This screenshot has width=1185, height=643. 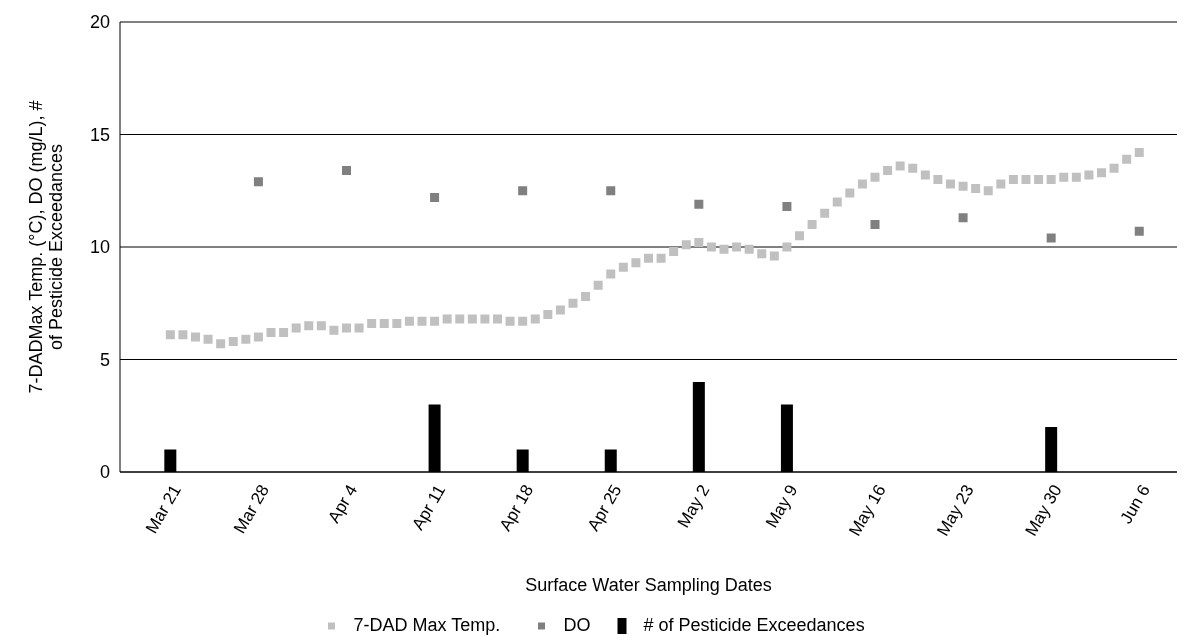 I want to click on y-tick-label: 5, so click(x=104, y=359).